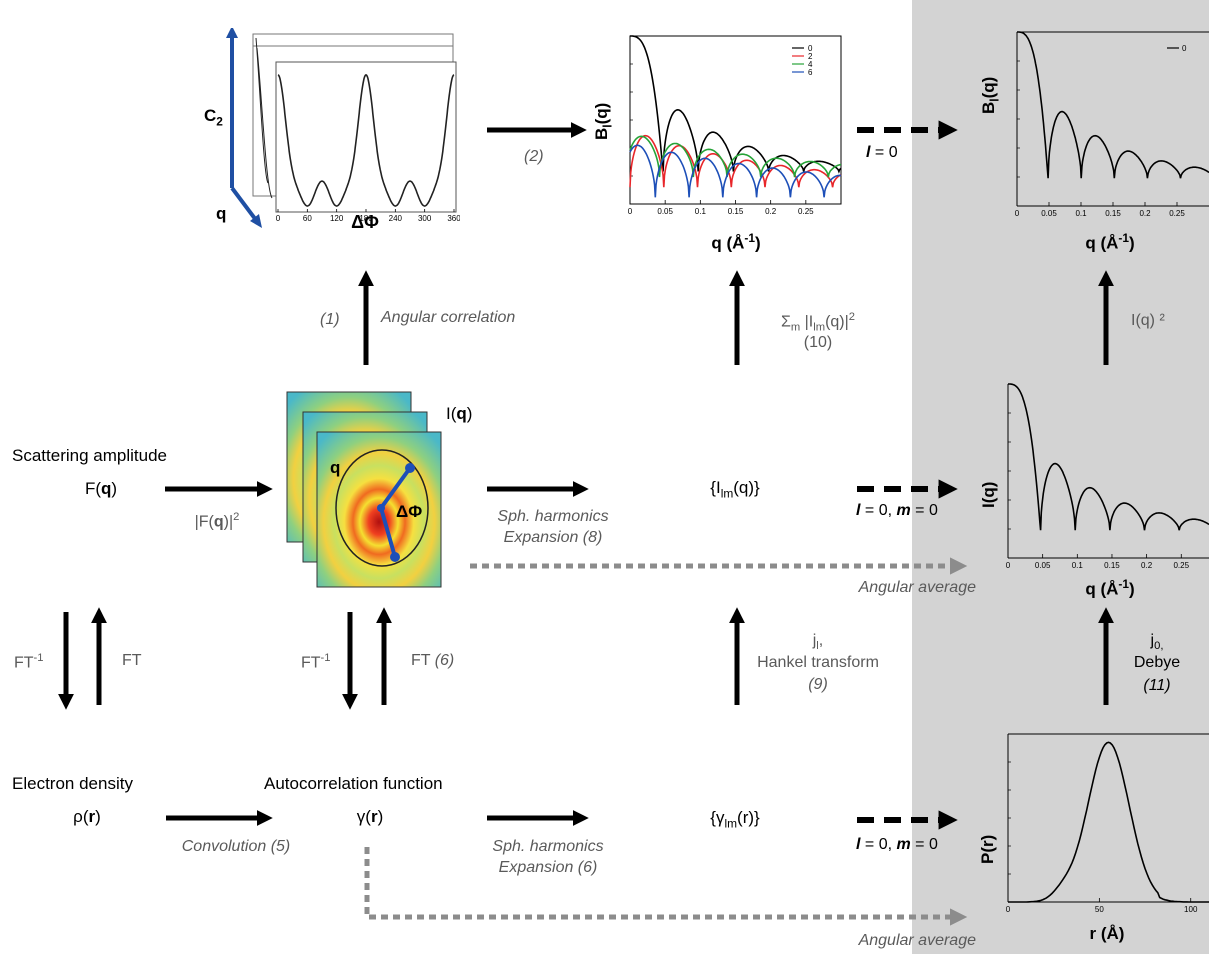 The width and height of the screenshot is (1209, 954). Describe the element at coordinates (232, 33) in the screenshot. I see `c2-axis-arrowhead-up` at that location.